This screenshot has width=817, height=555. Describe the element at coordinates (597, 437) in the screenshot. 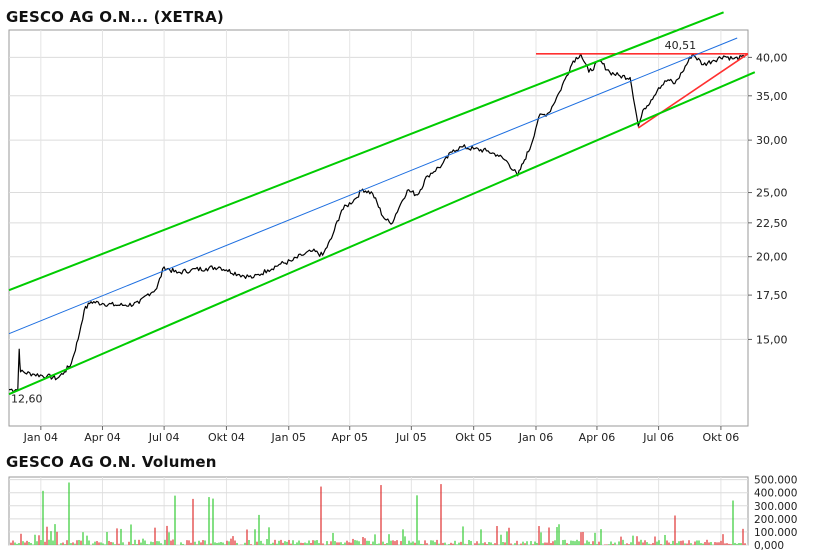

I see `price-x-tick-label: Apr 06` at that location.